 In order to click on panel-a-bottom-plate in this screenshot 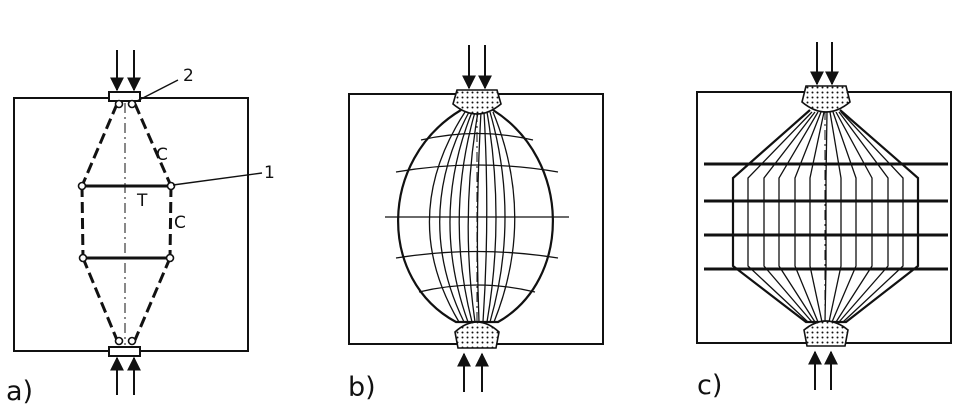, I will do `click(124, 351)`.